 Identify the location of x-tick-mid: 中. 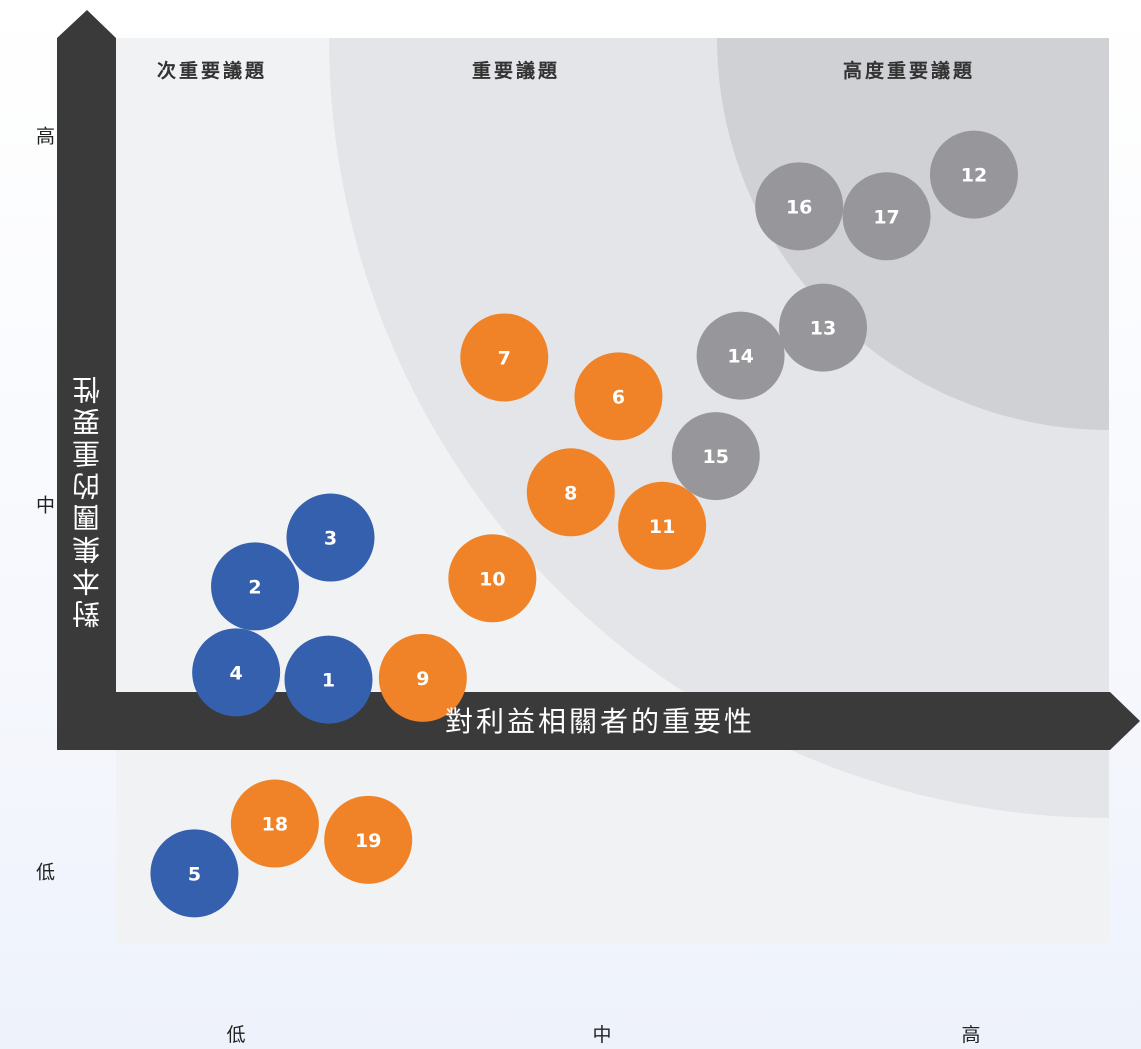
(602, 1035).